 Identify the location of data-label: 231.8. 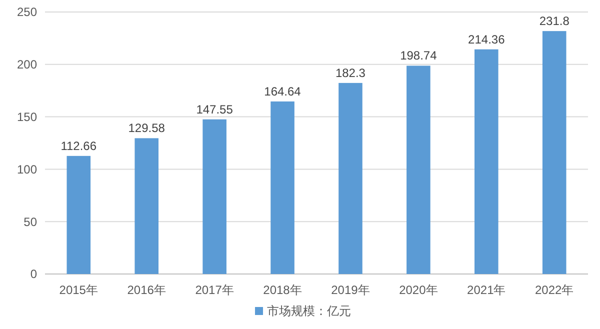
(554, 21).